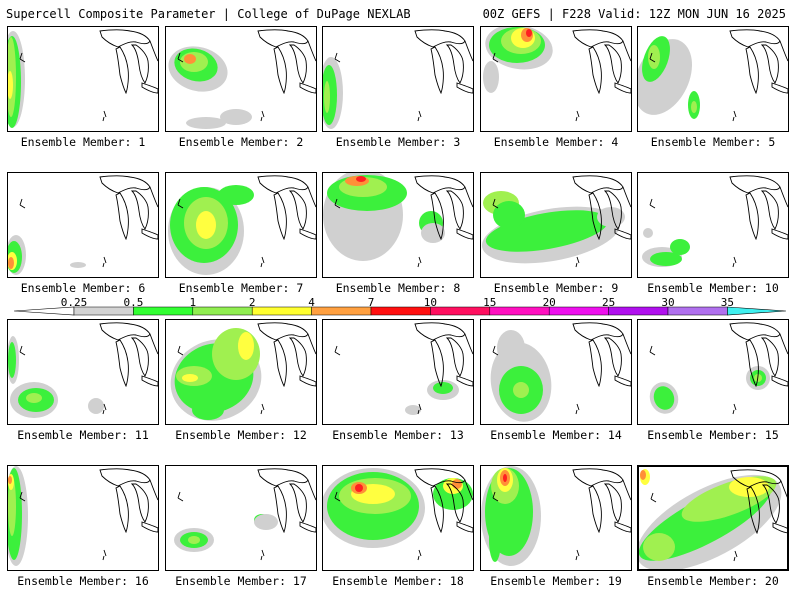  Describe the element at coordinates (713, 581) in the screenshot. I see `member-label-20: Ensemble Member: 20` at that location.